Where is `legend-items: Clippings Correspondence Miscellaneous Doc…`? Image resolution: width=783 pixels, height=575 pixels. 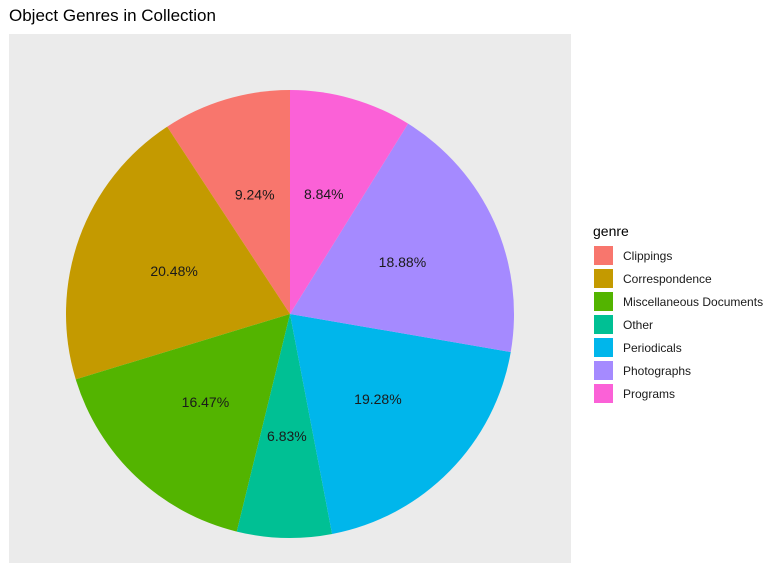 legend-items: Clippings Correspondence Miscellaneous Doc… is located at coordinates (678, 324).